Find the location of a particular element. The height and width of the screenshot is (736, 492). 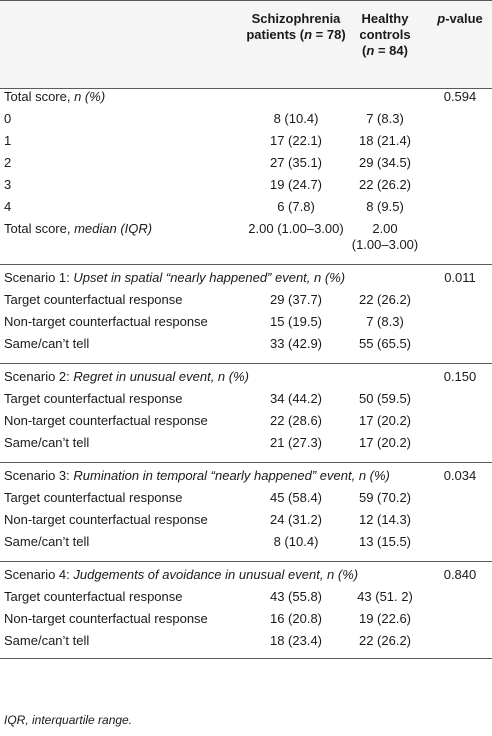

p-value-total: 0.594 is located at coordinates (460, 96).